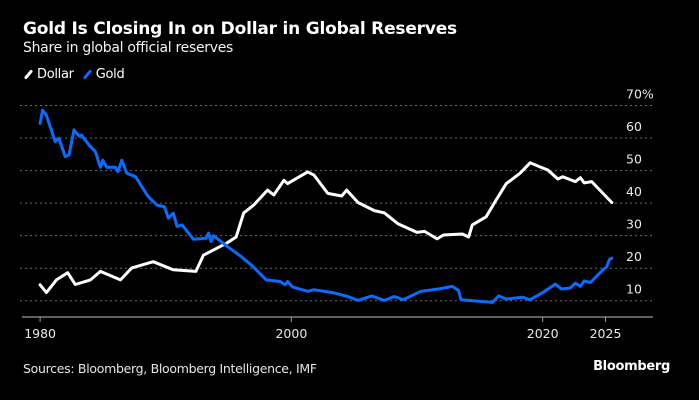  I want to click on legend-item-gold: Gold, so click(103, 74).